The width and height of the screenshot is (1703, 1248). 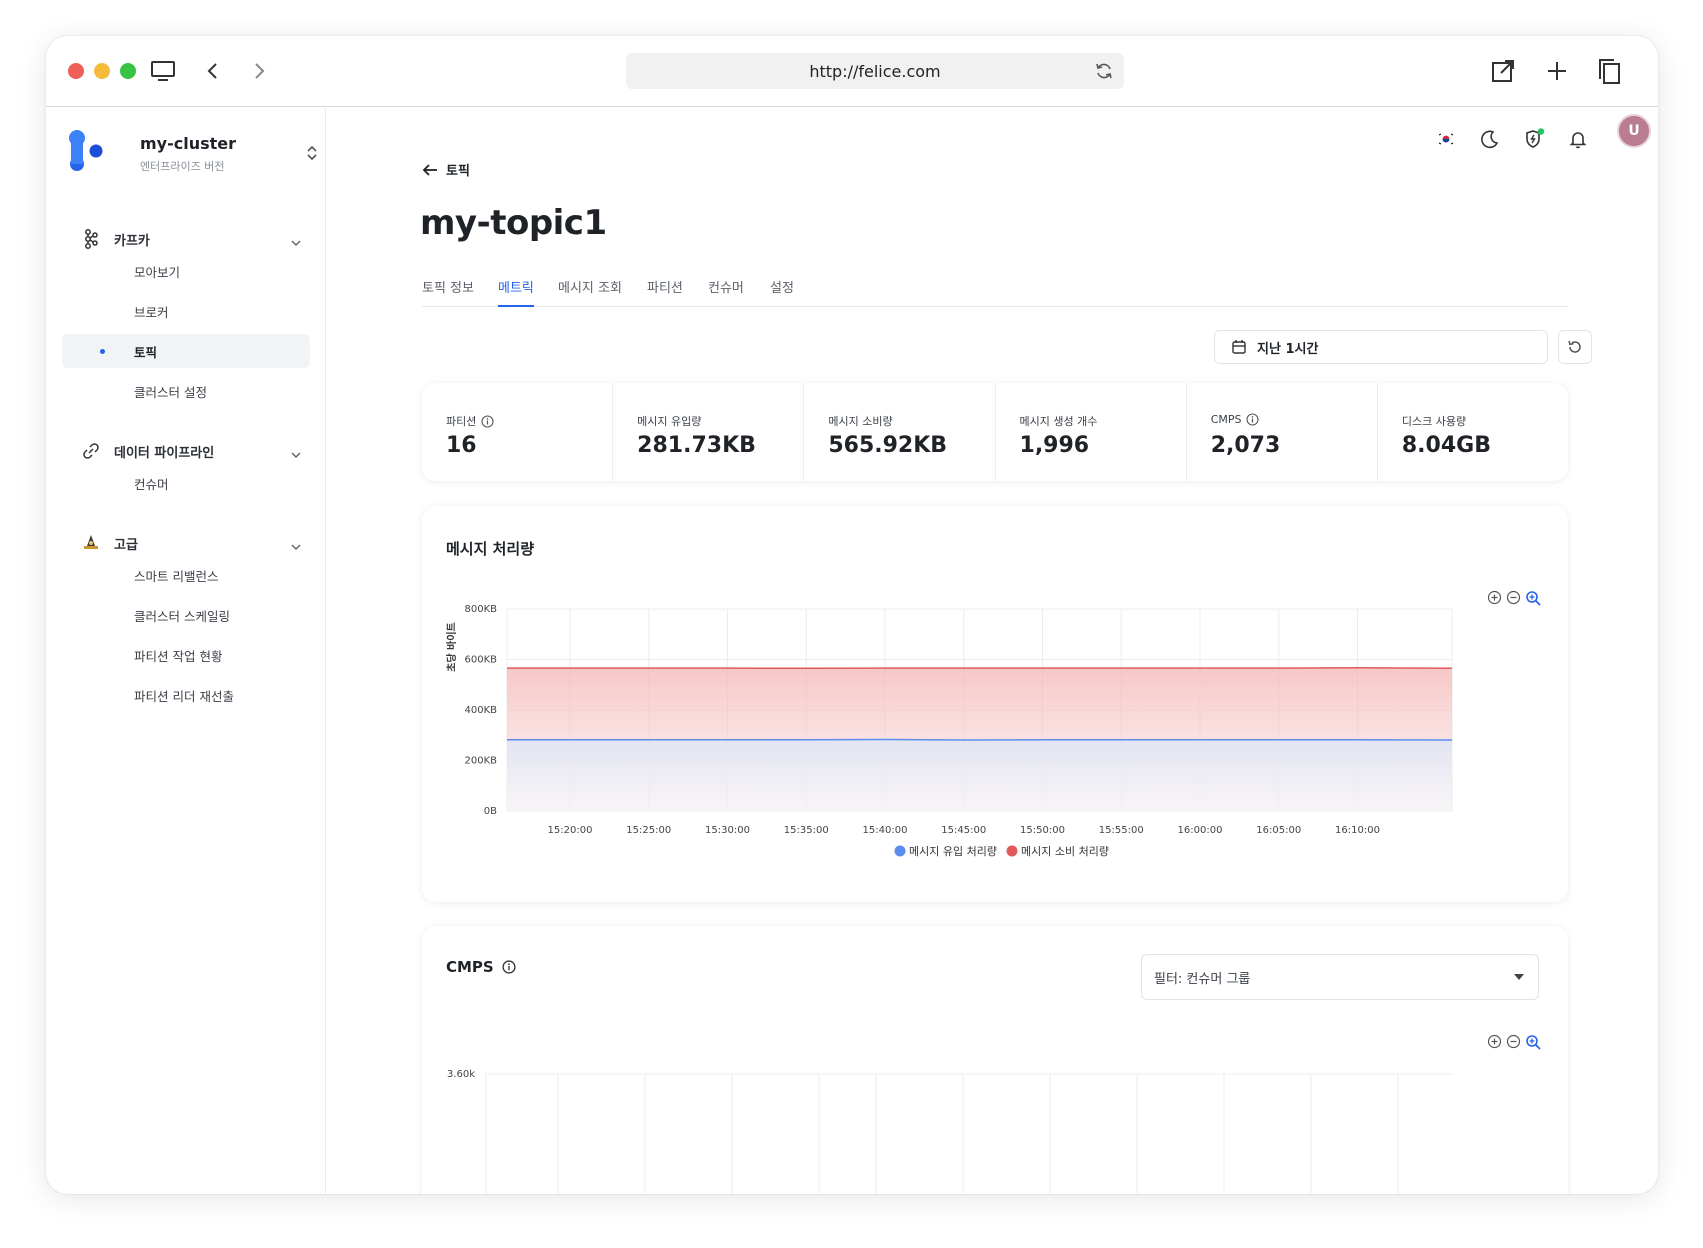 What do you see at coordinates (102, 71) in the screenshot?
I see `minimize-window-button` at bounding box center [102, 71].